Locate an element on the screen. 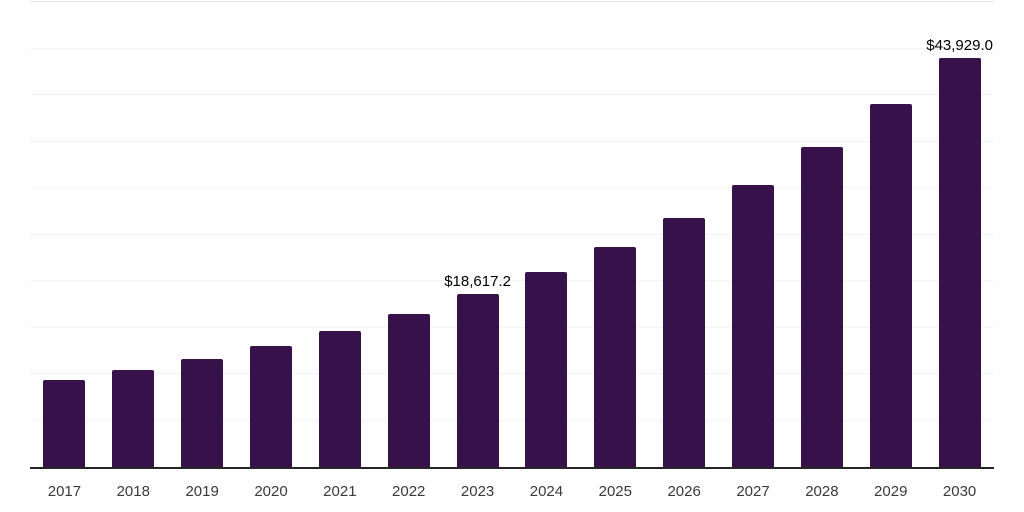 The width and height of the screenshot is (1024, 512). x-axis-label-2025: 2025 is located at coordinates (615, 491).